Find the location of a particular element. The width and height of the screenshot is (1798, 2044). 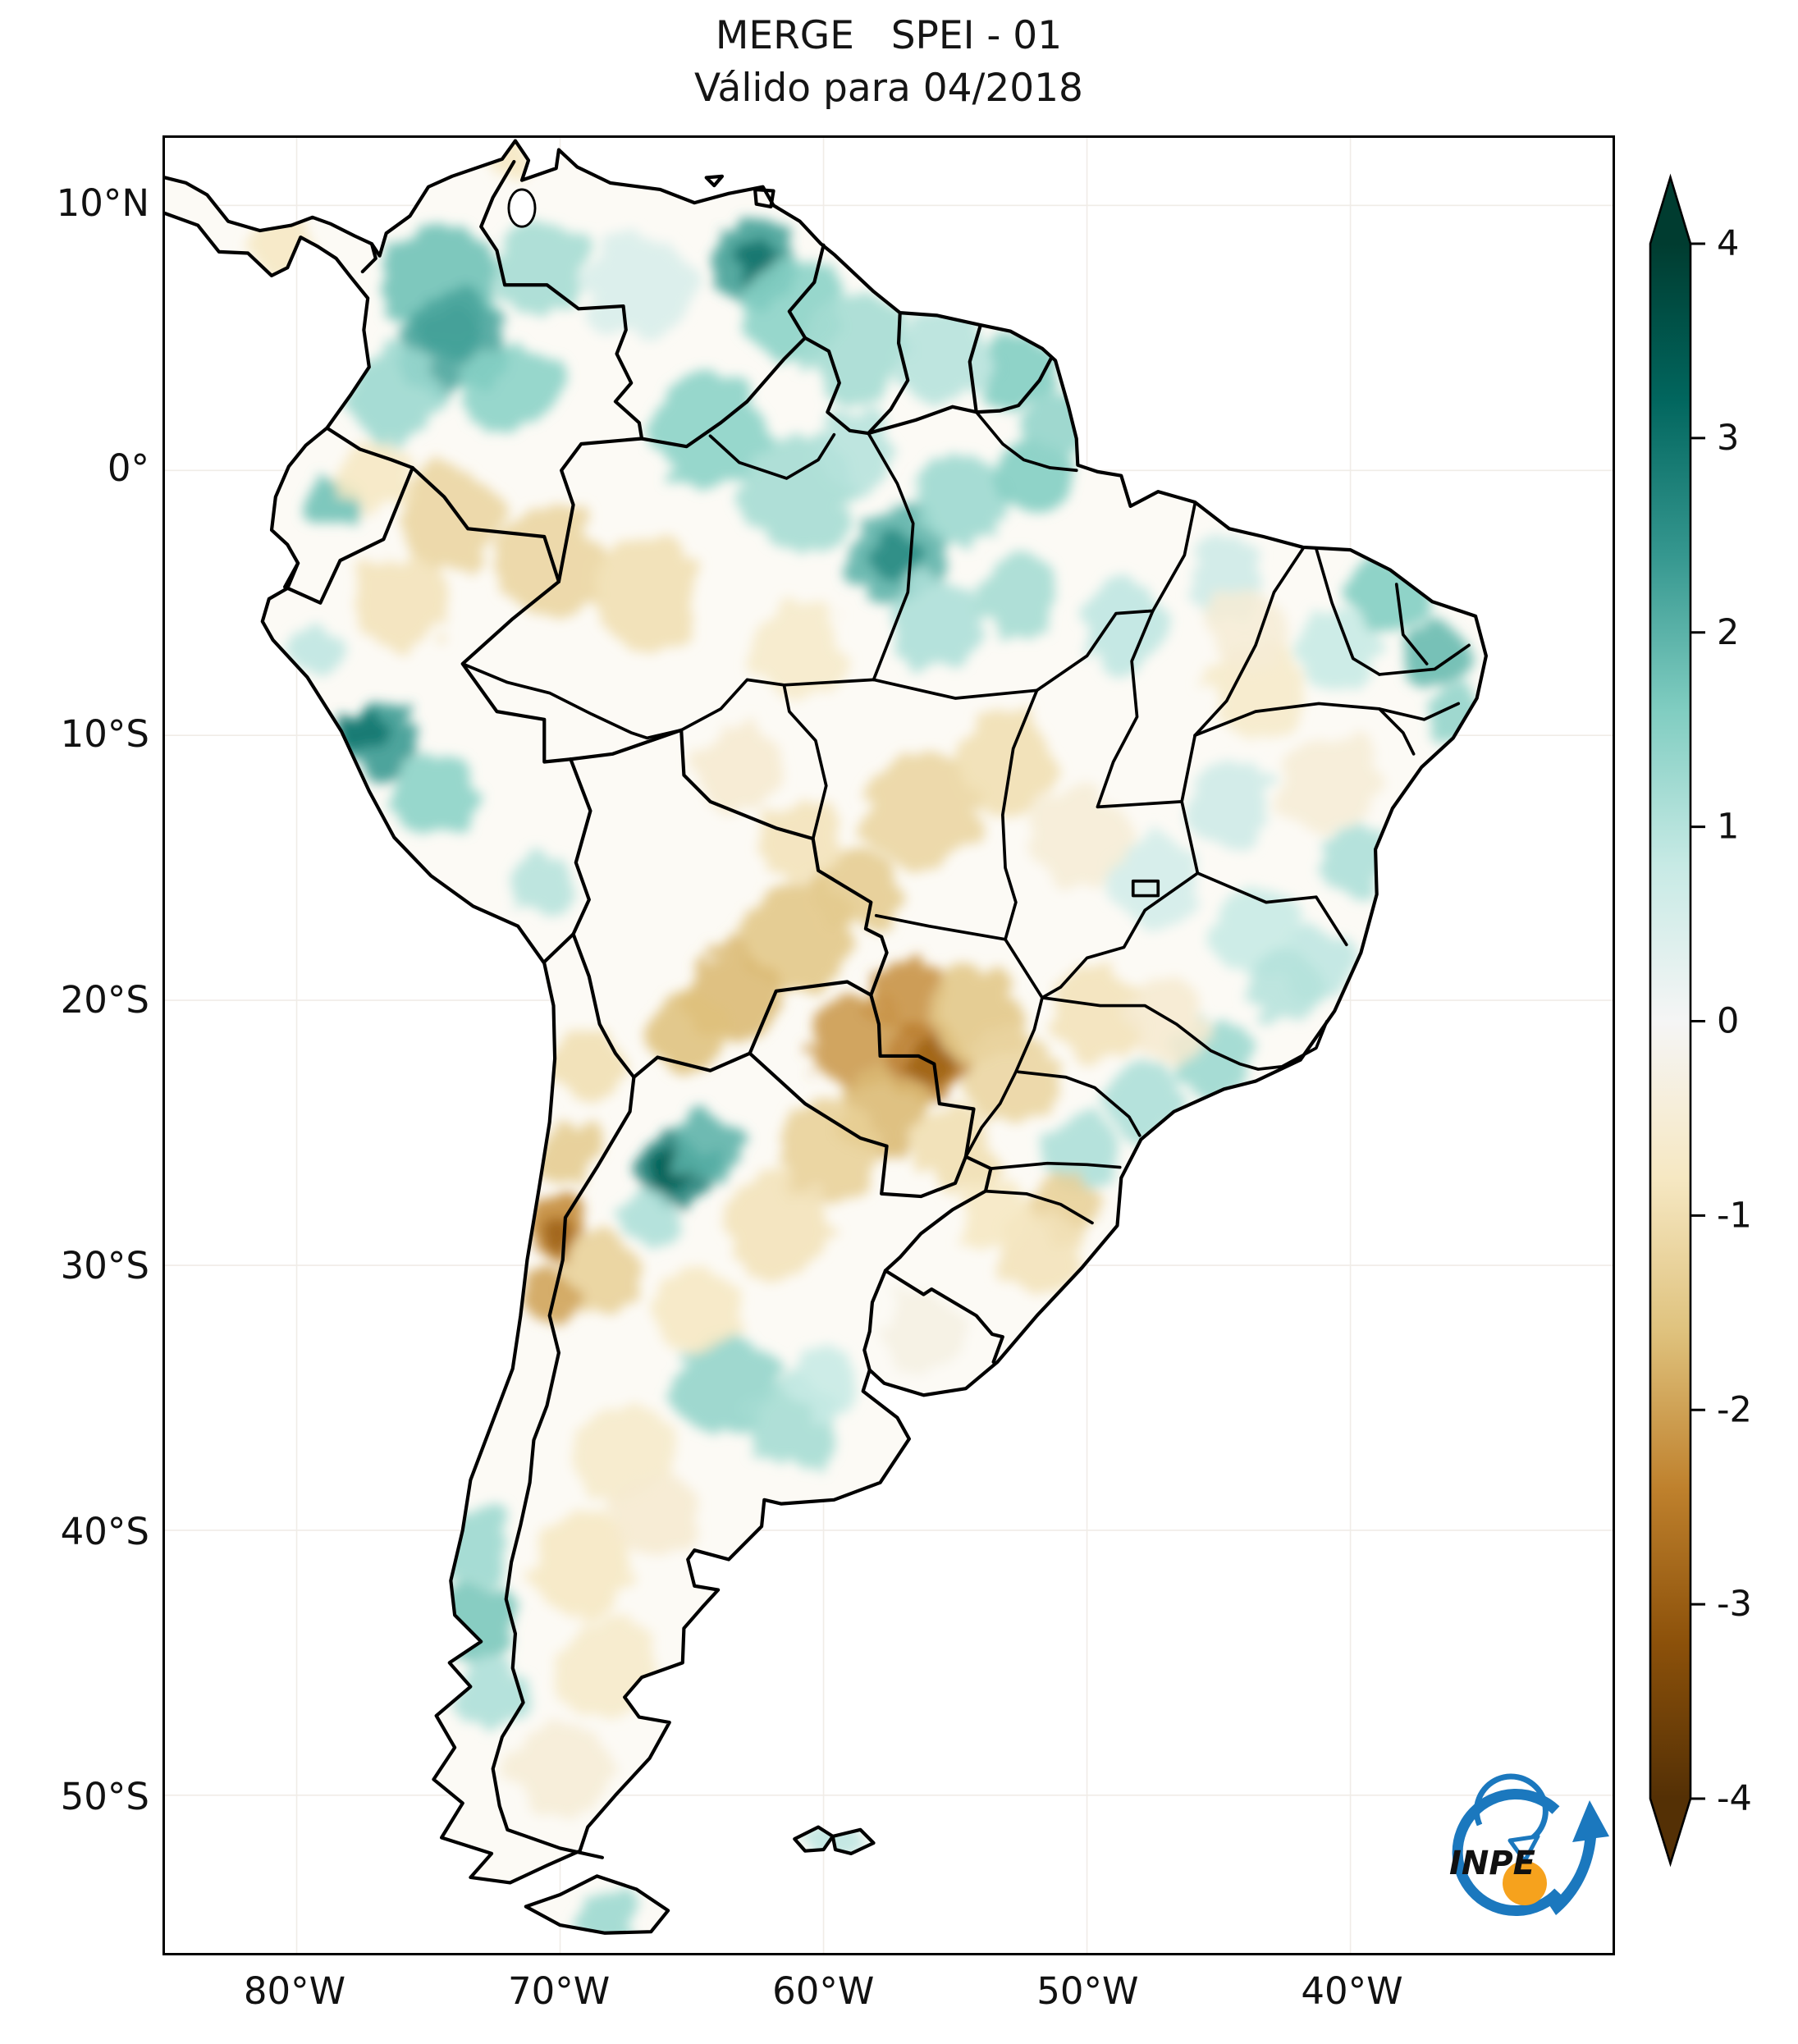

colorbar-tick-label: -3 is located at coordinates (1734, 1604).